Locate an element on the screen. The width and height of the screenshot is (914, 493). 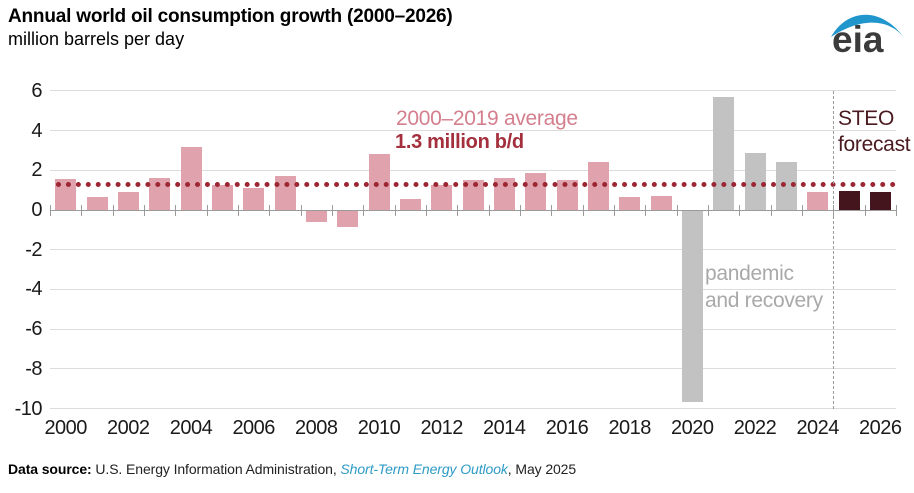
y-tick-label--2: -2 is located at coordinates (33, 249).